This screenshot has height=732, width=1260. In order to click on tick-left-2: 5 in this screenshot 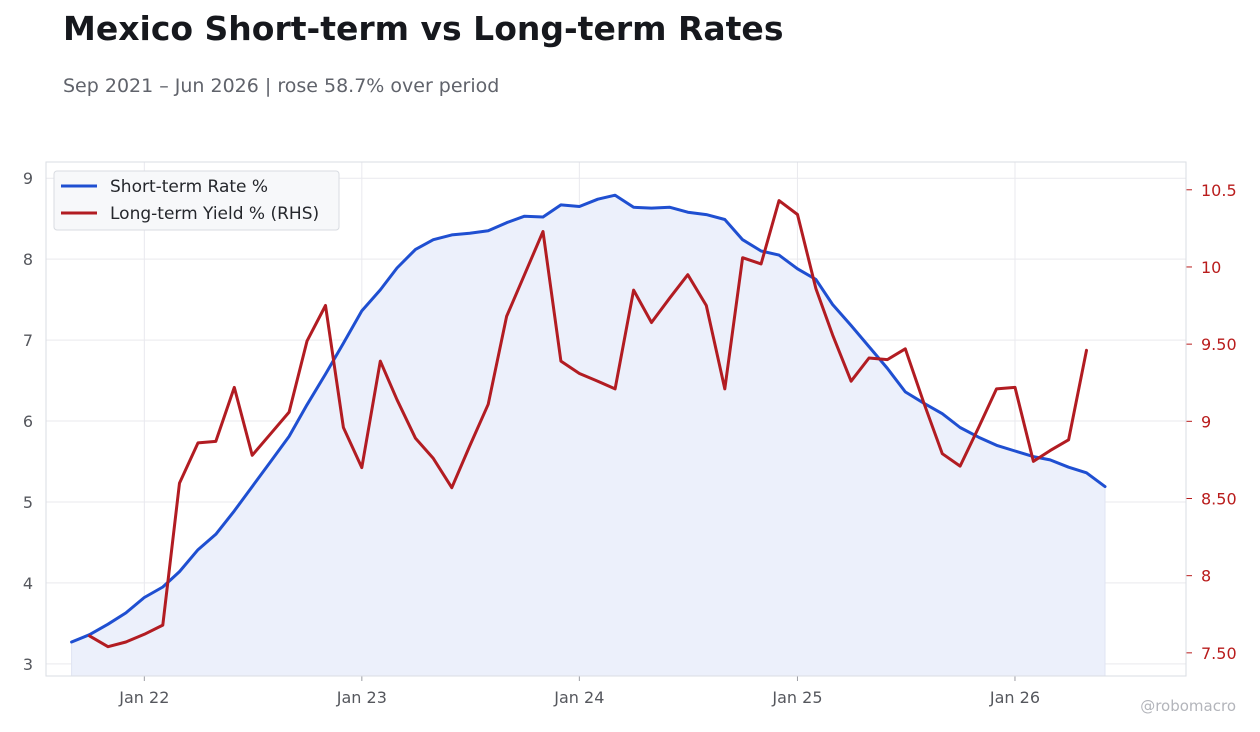, I will do `click(28, 502)`.